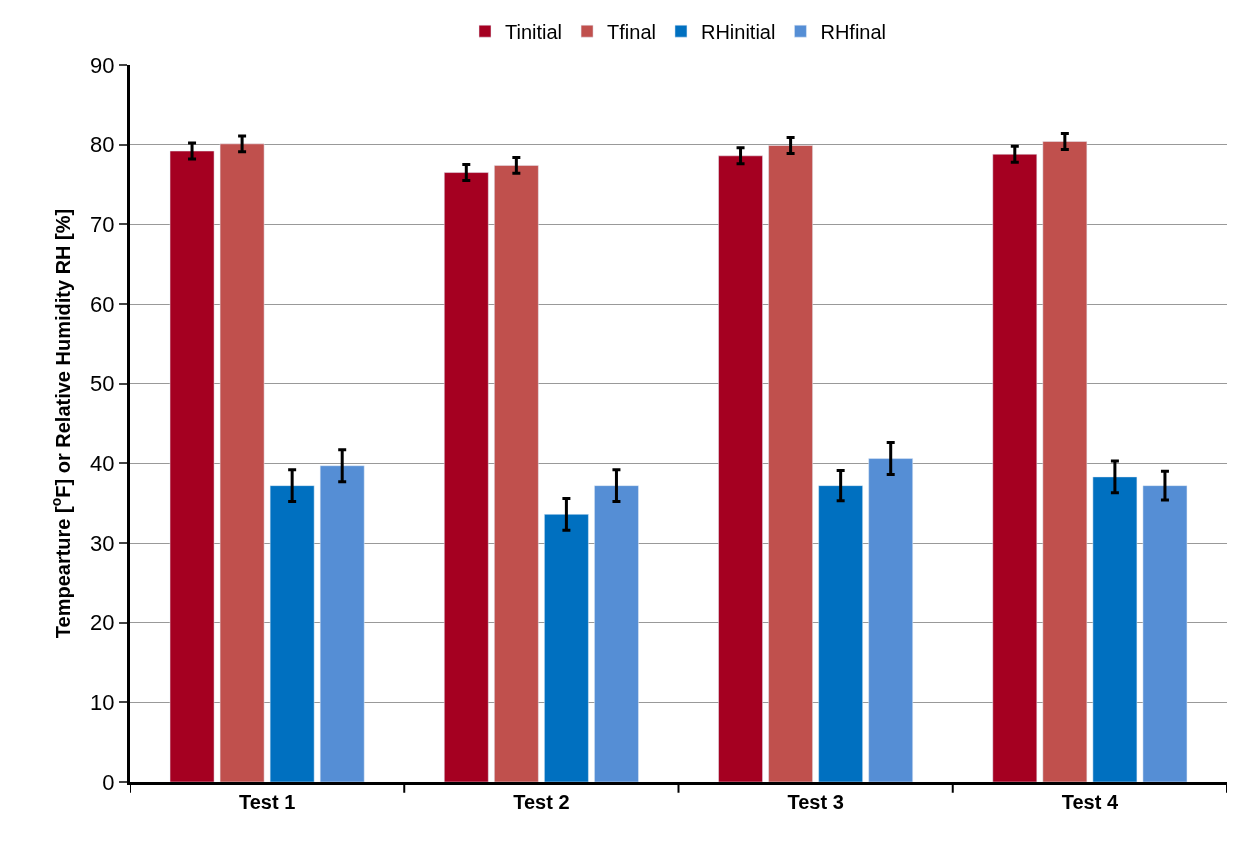 The height and width of the screenshot is (842, 1247). I want to click on y-tick-label: 40, so click(102, 464).